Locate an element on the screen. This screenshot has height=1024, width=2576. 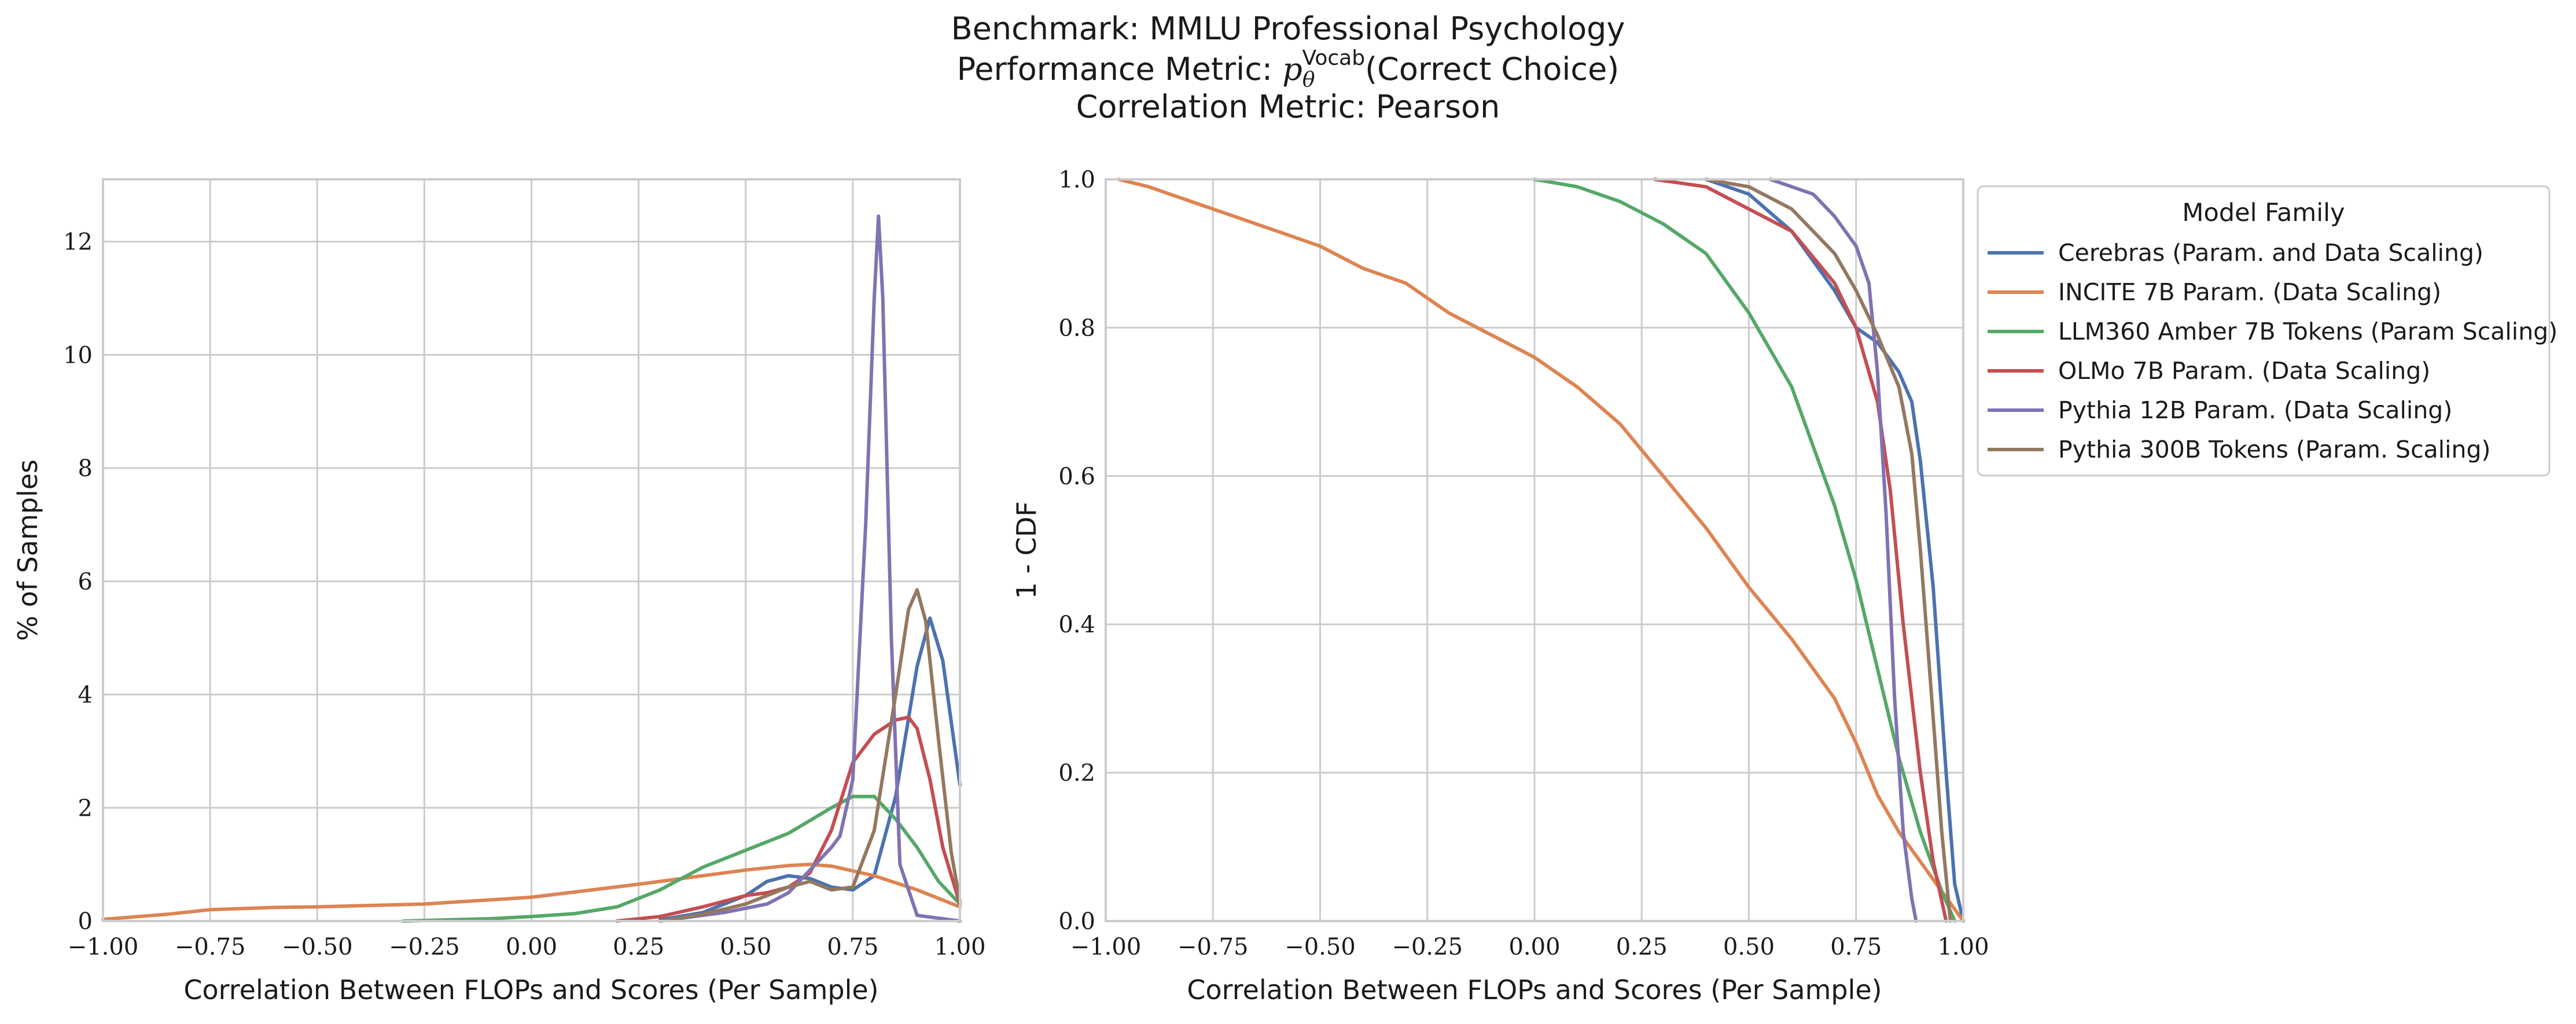
kde-y-tick-label: 4 is located at coordinates (85, 695).